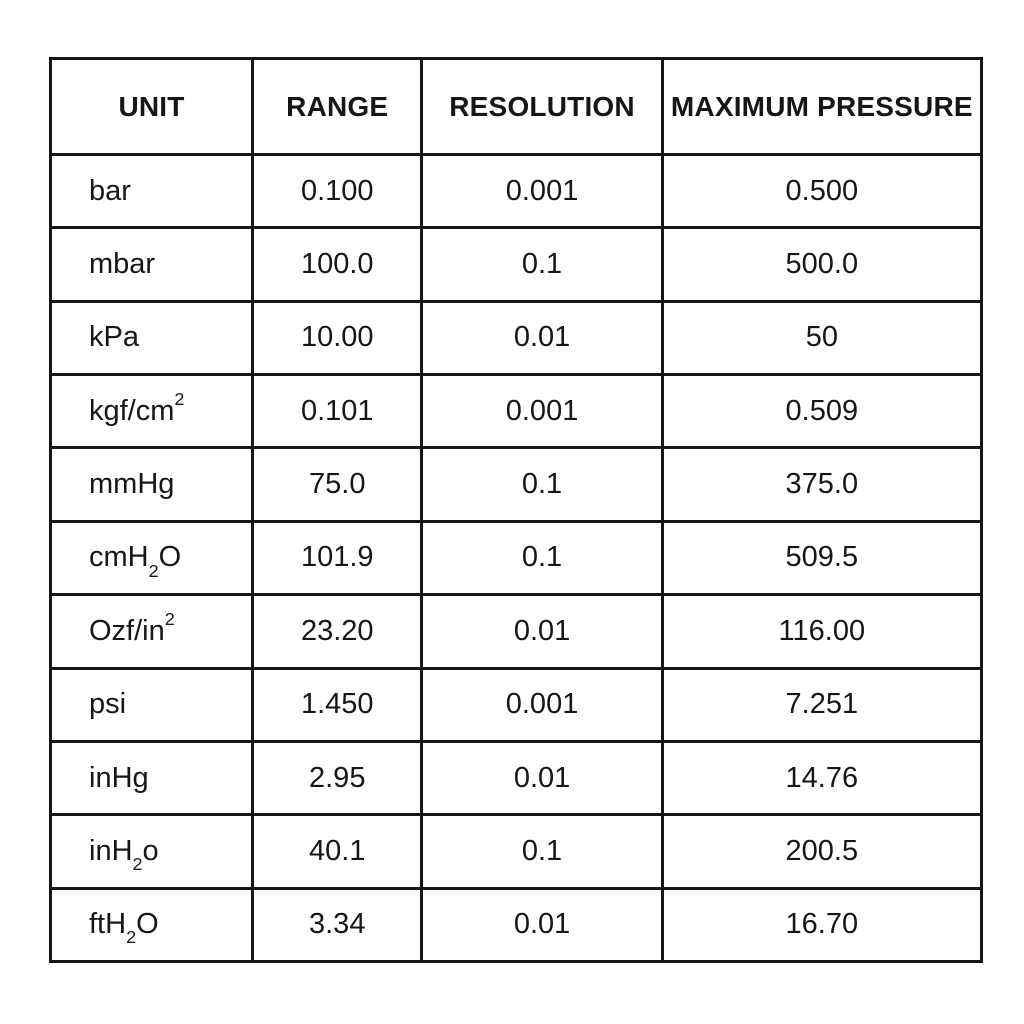  I want to click on table-row: kPa 10.00 0.01 50, so click(516, 338).